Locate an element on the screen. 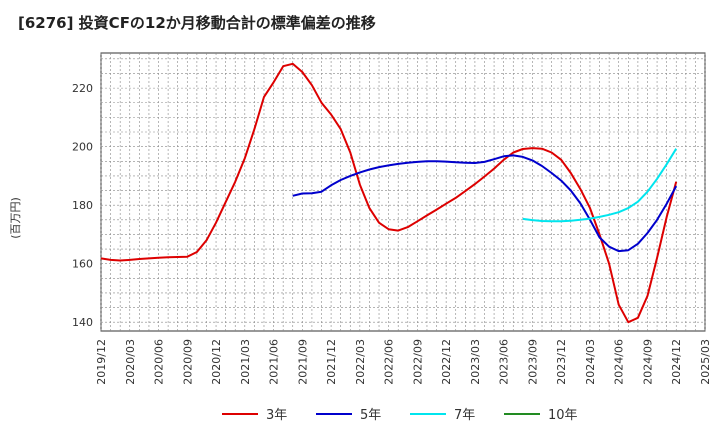 Image resolution: width=720 pixels, height=440 pixels. x-tick-label: 2021/03 is located at coordinates (245, 362).